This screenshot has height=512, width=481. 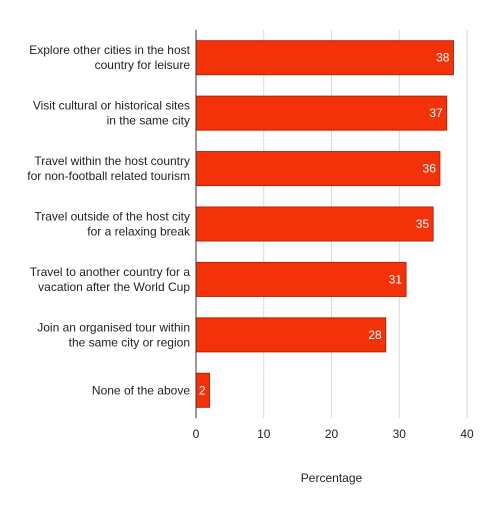 What do you see at coordinates (129, 342) in the screenshot?
I see `category-label: the same city or region` at bounding box center [129, 342].